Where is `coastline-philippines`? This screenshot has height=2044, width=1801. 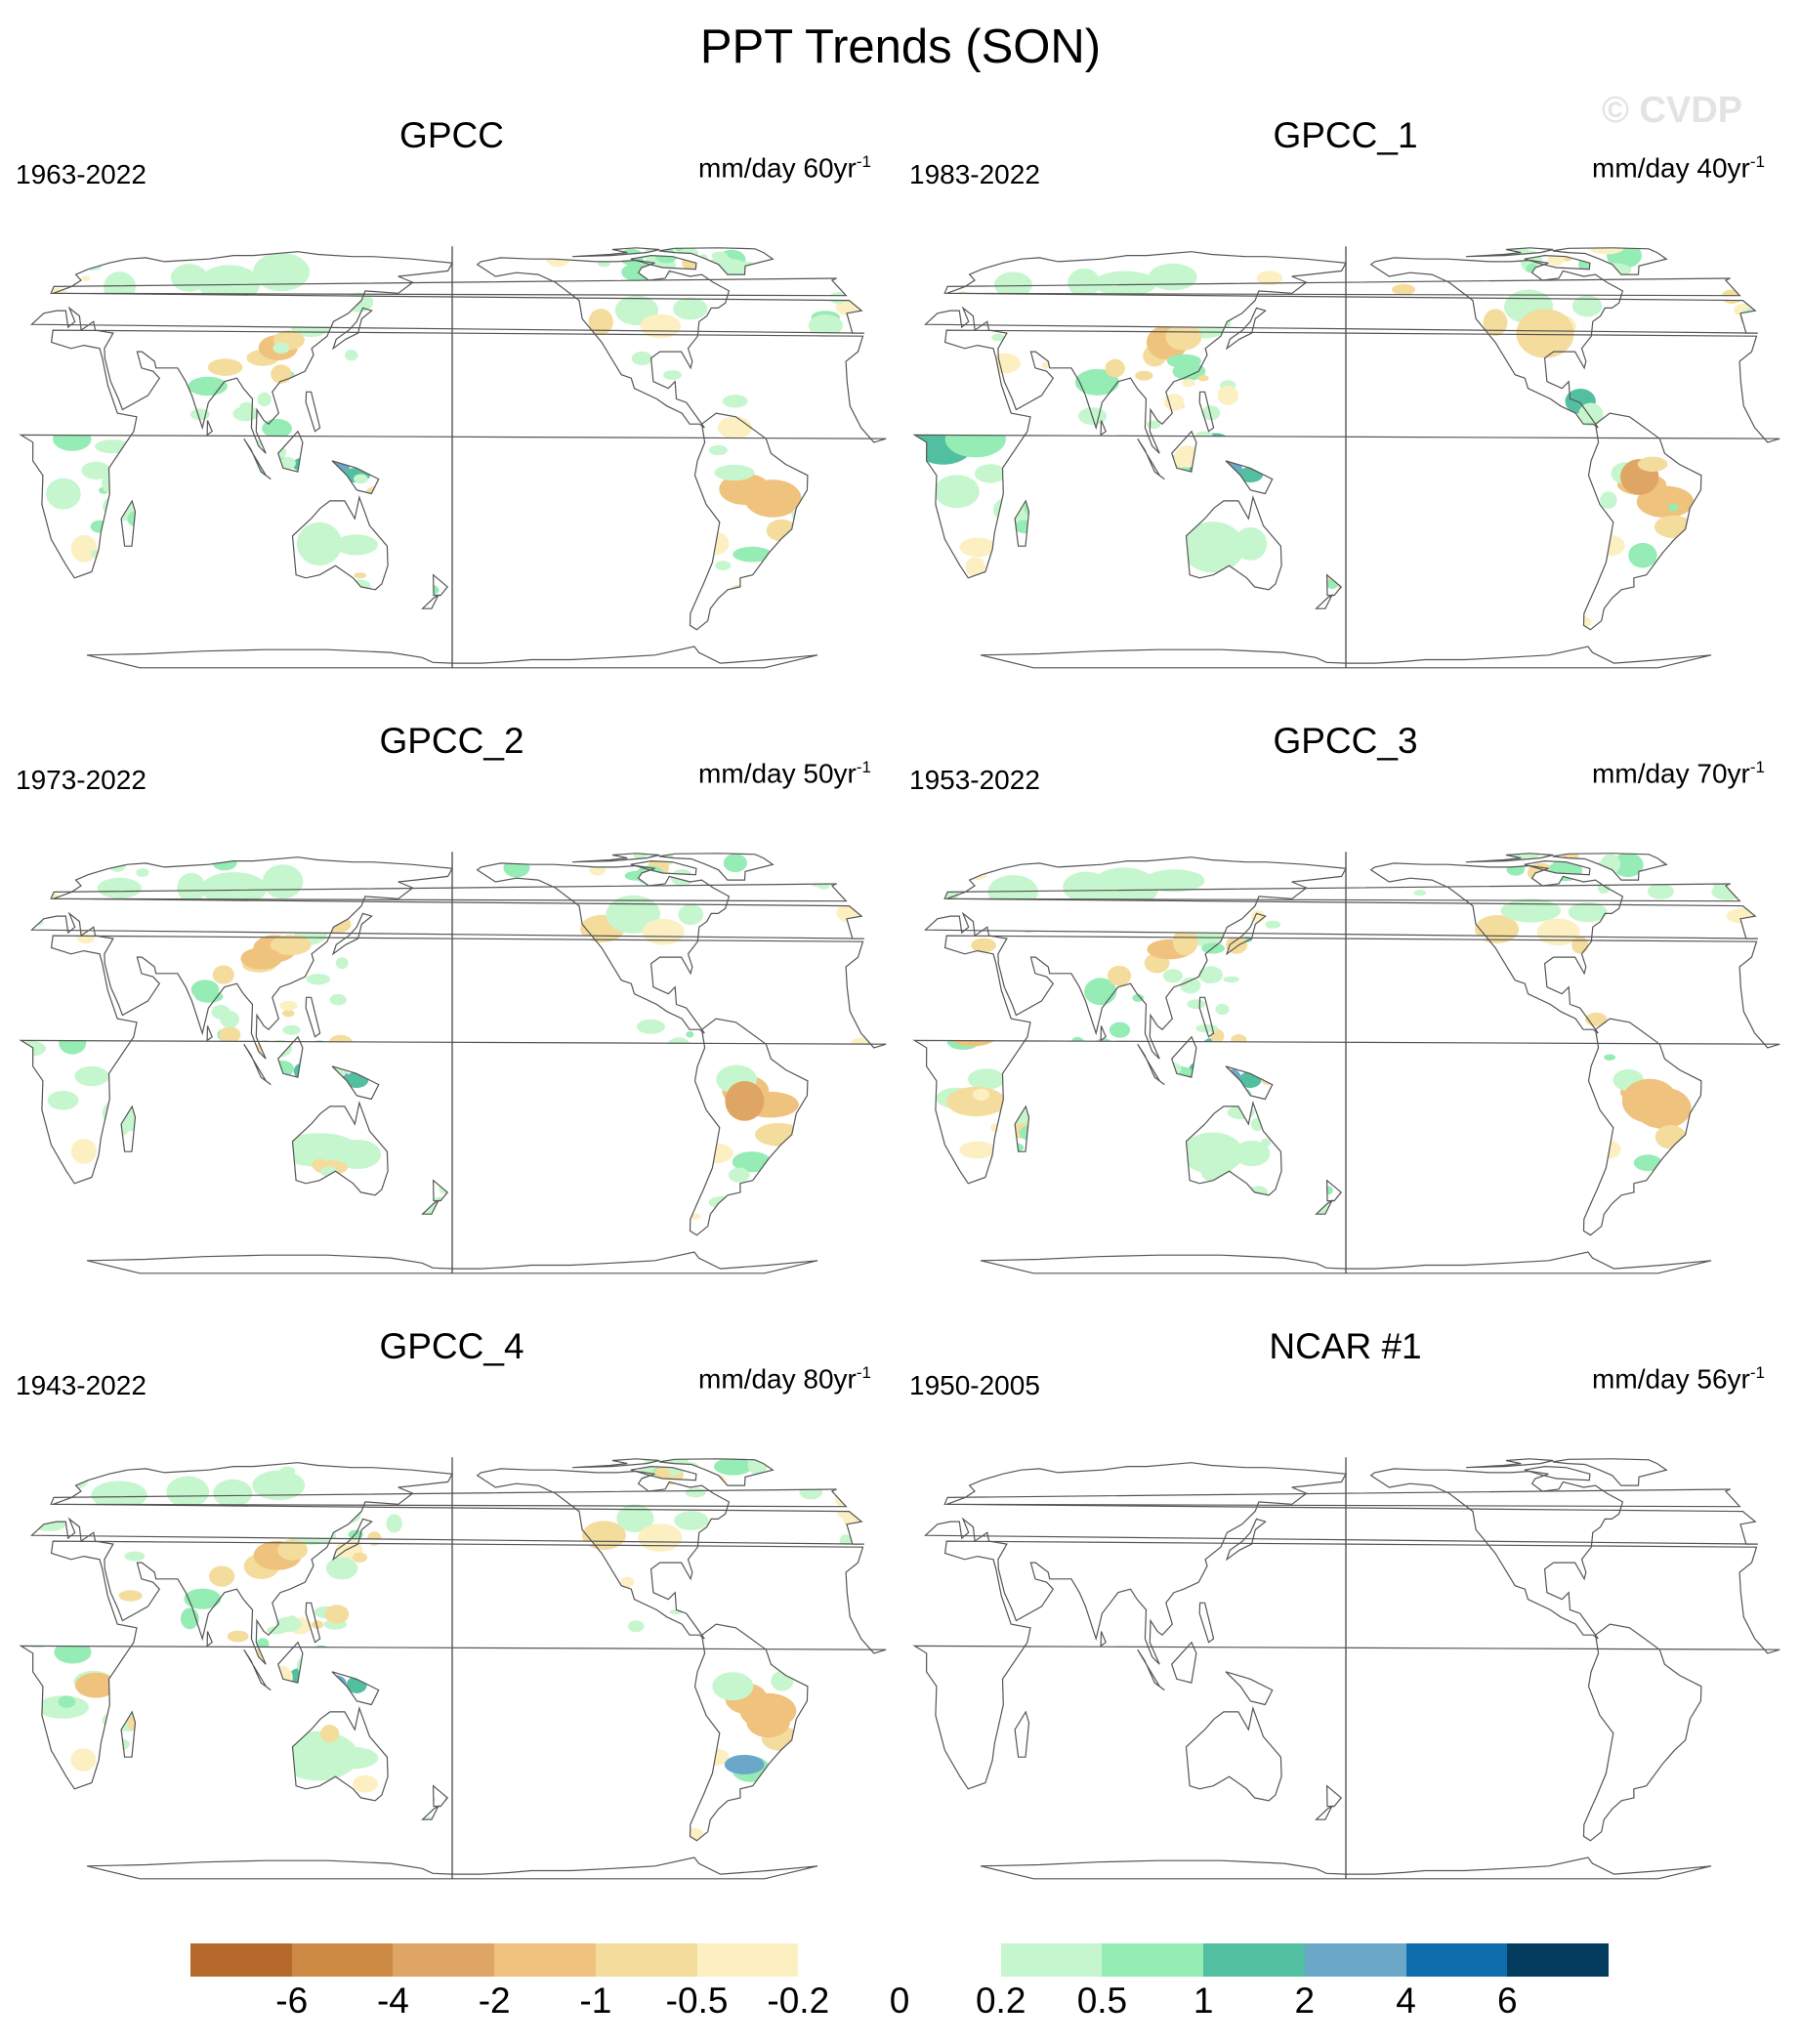 coastline-philippines is located at coordinates (1206, 412).